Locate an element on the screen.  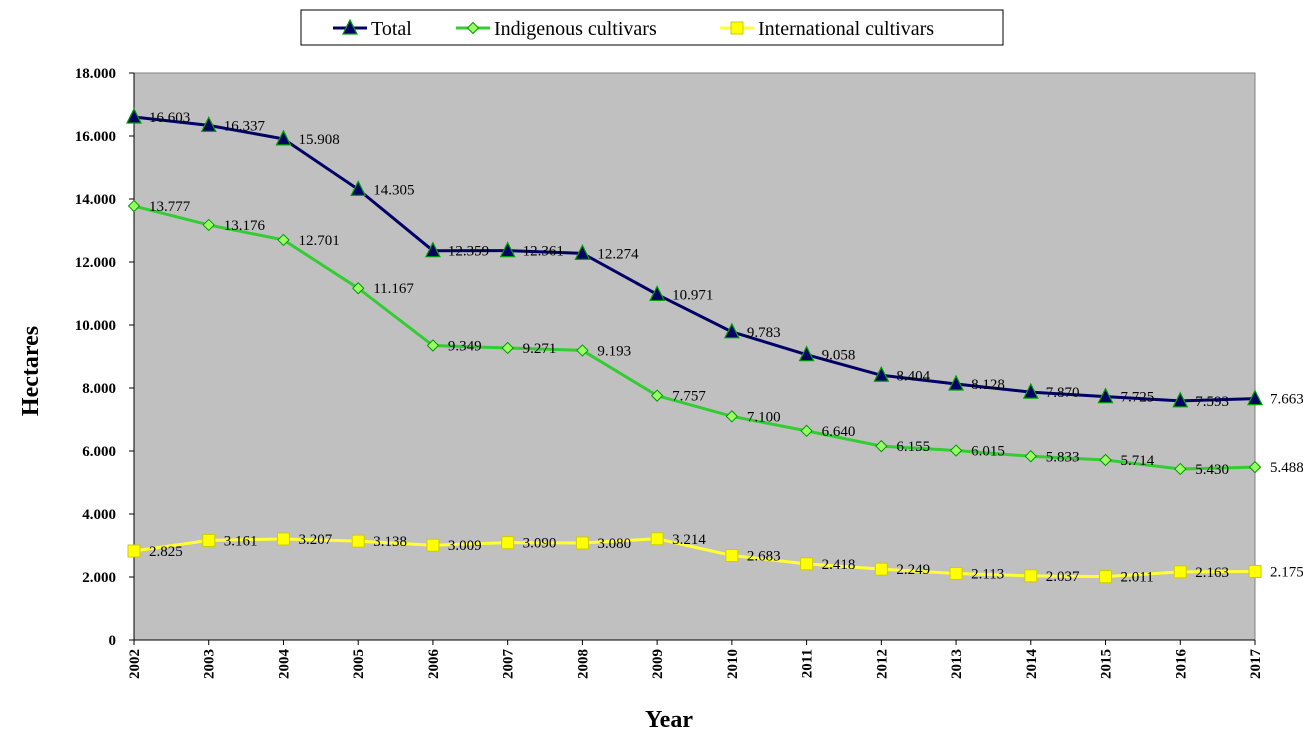
data-label: 12.359 is located at coordinates (468, 252).